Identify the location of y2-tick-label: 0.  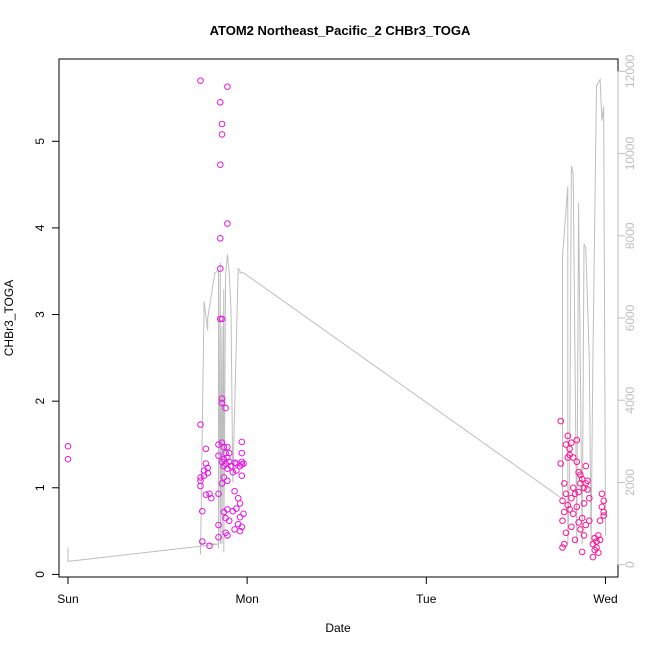
(630, 564).